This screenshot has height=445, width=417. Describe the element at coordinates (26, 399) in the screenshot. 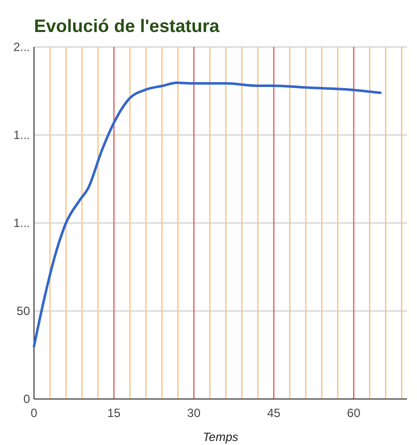

I see `y-tick-label: 0` at that location.